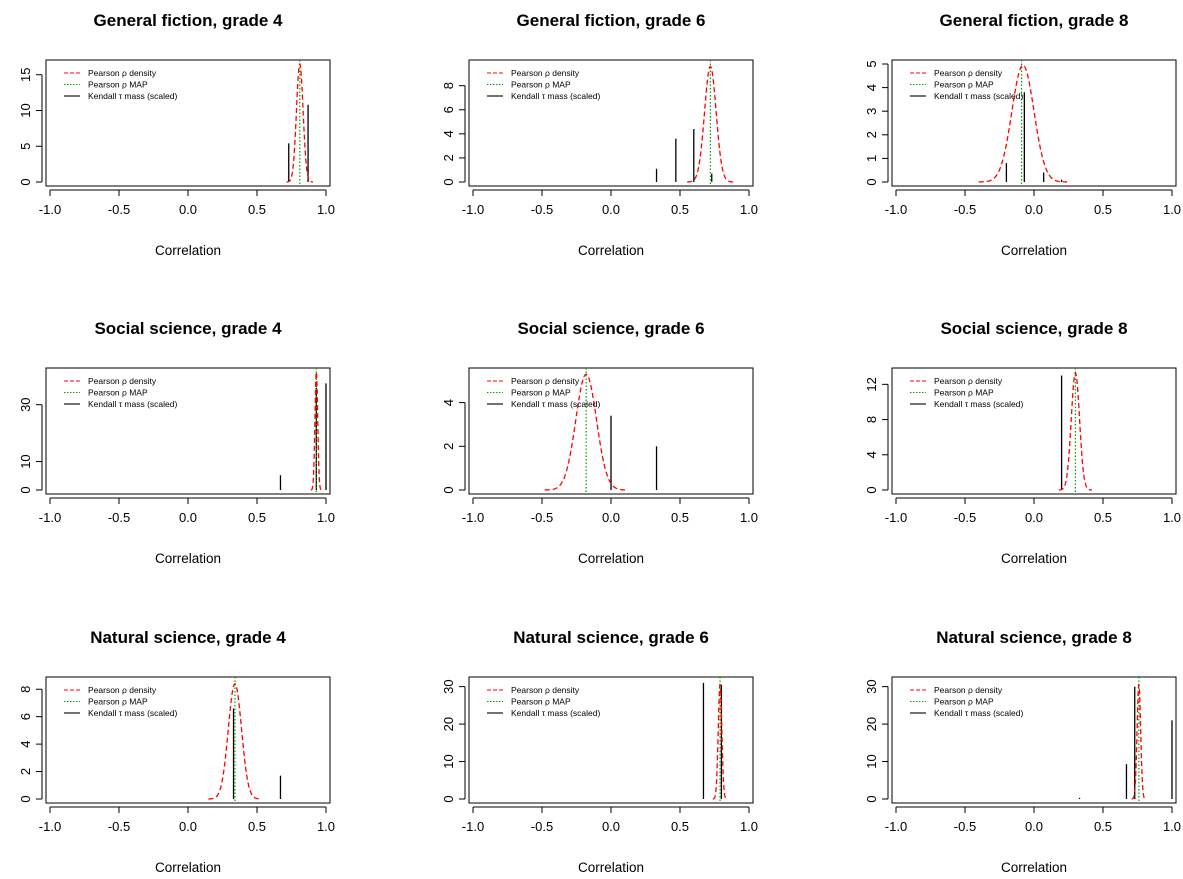  What do you see at coordinates (25, 689) in the screenshot?
I see `y-tick-label: 8` at bounding box center [25, 689].